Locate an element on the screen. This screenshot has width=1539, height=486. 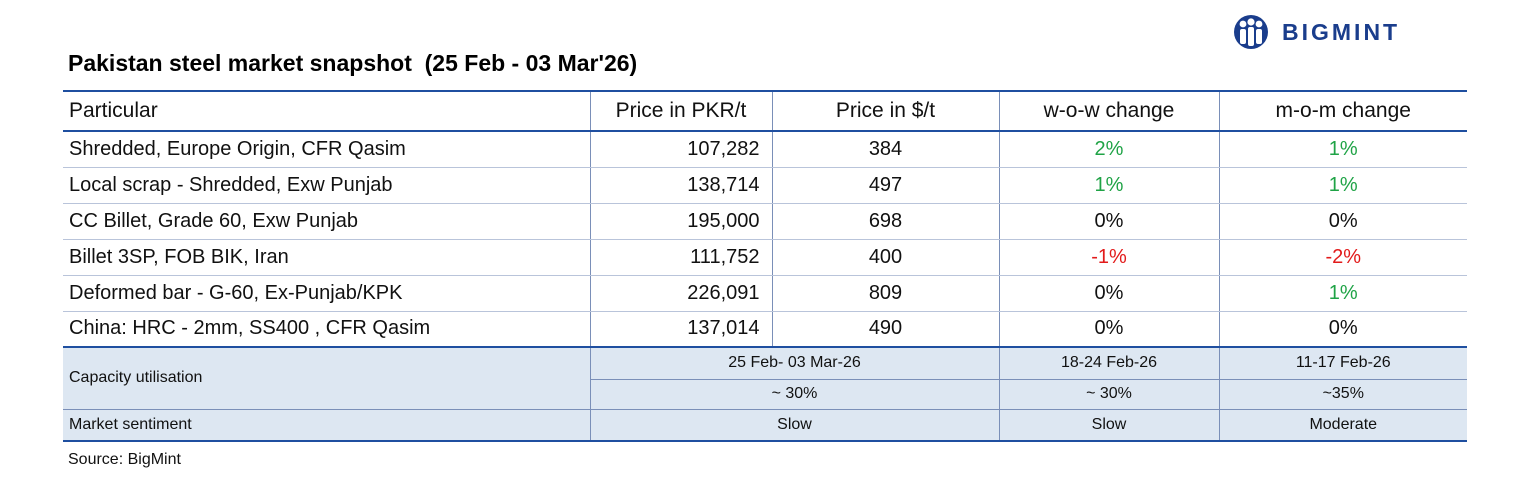
cell-particular: Deformed bar - G-60, Ex-Punjab/KPK is located at coordinates (326, 293).